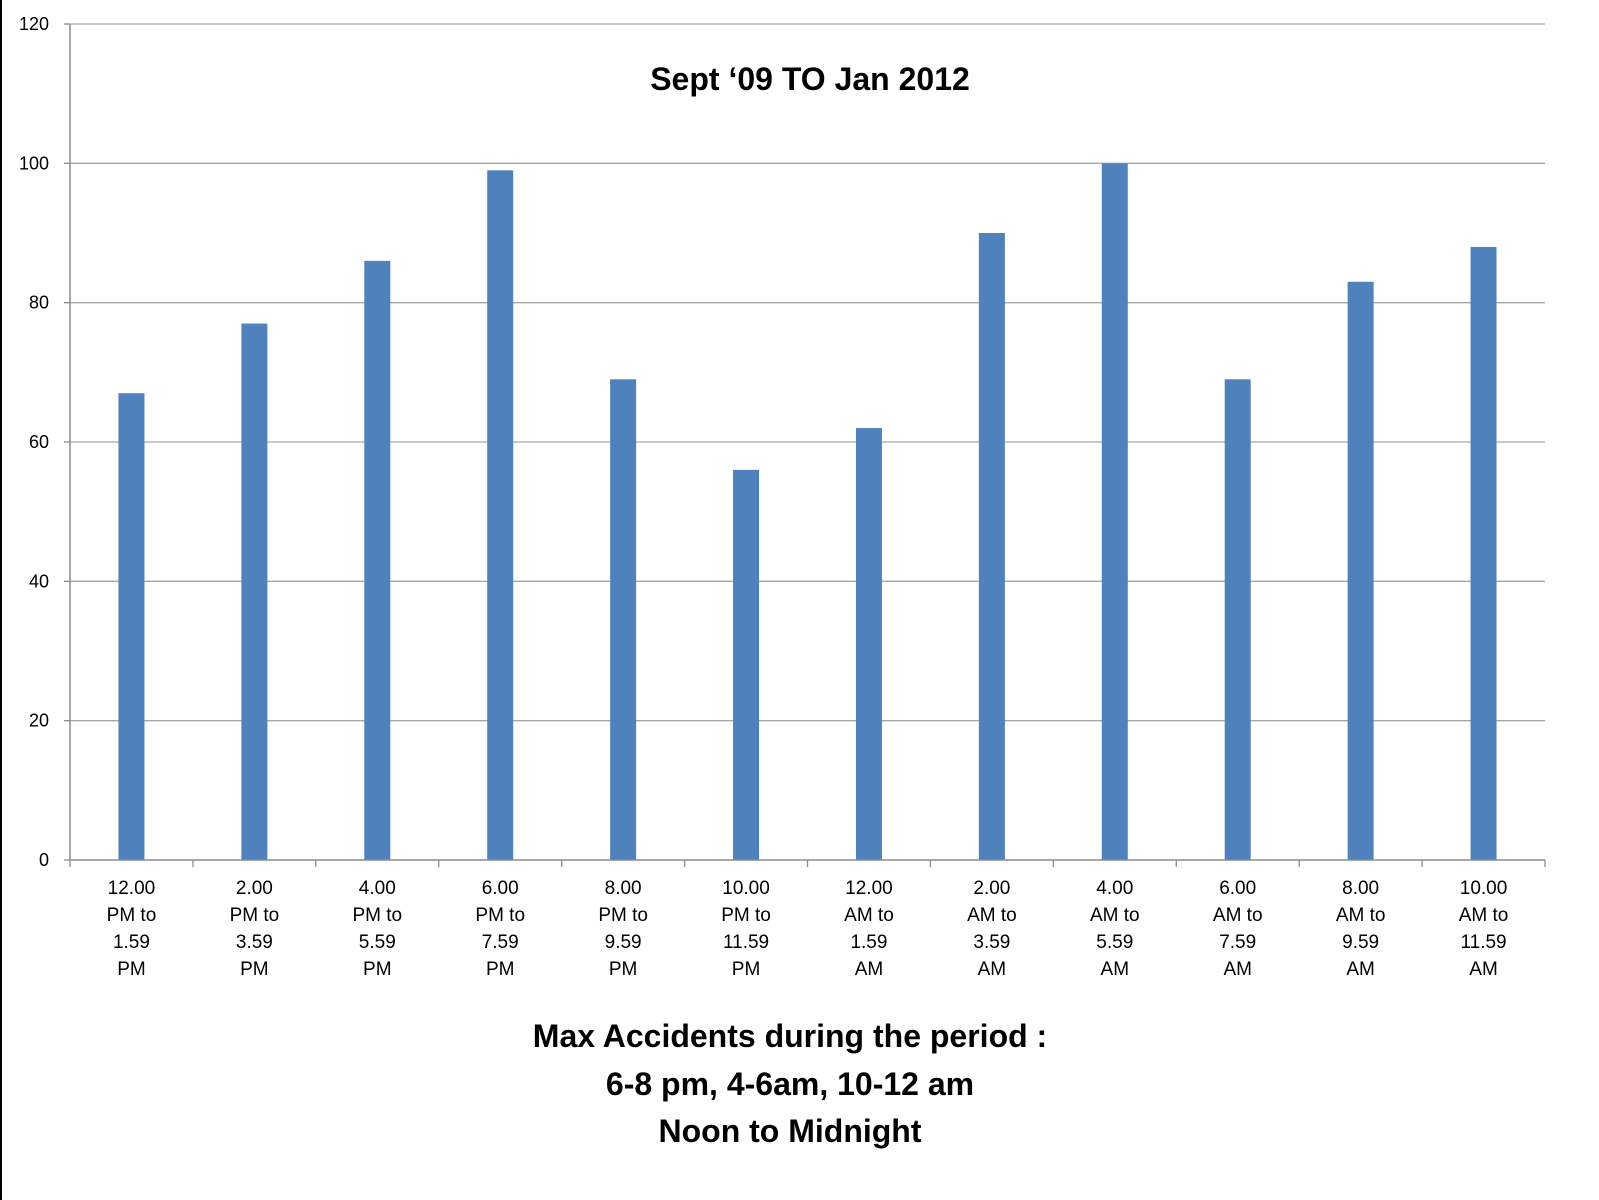 The width and height of the screenshot is (1599, 1200). I want to click on y-axis-tick-labels: 0 20 40 60 80 100 120, so click(34, 442).